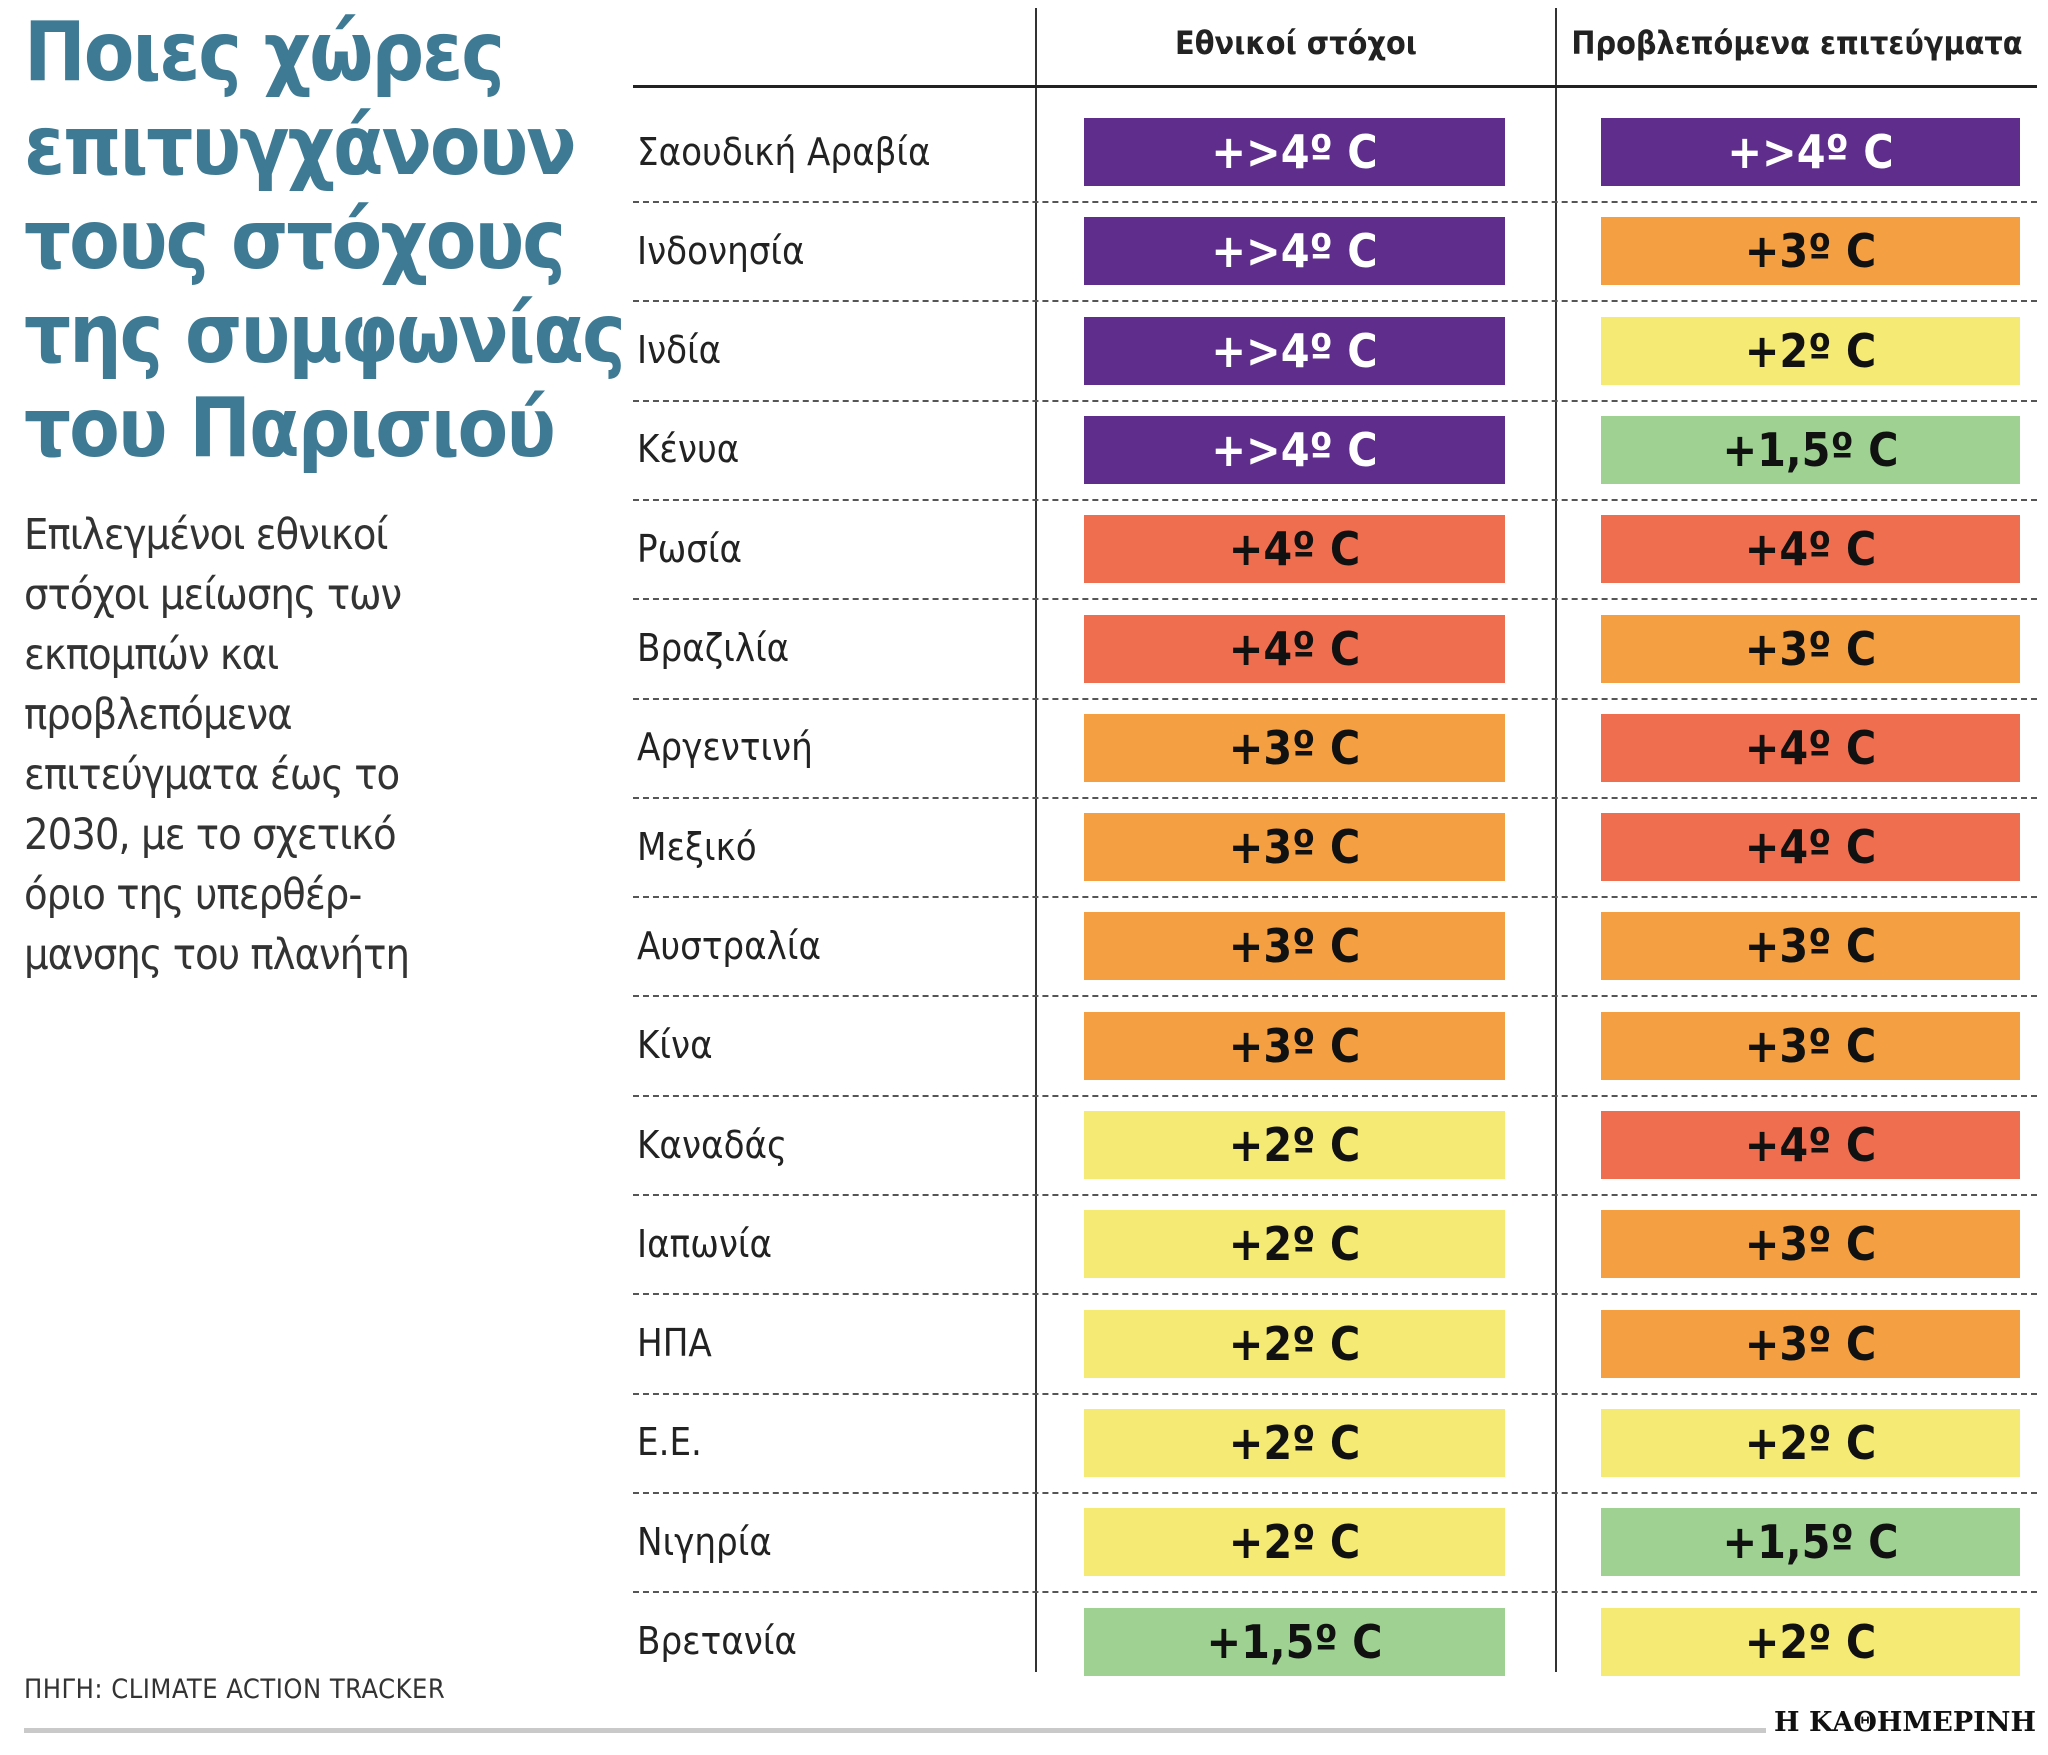  Describe the element at coordinates (679, 350) in the screenshot. I see `country-name: Ινδία` at that location.